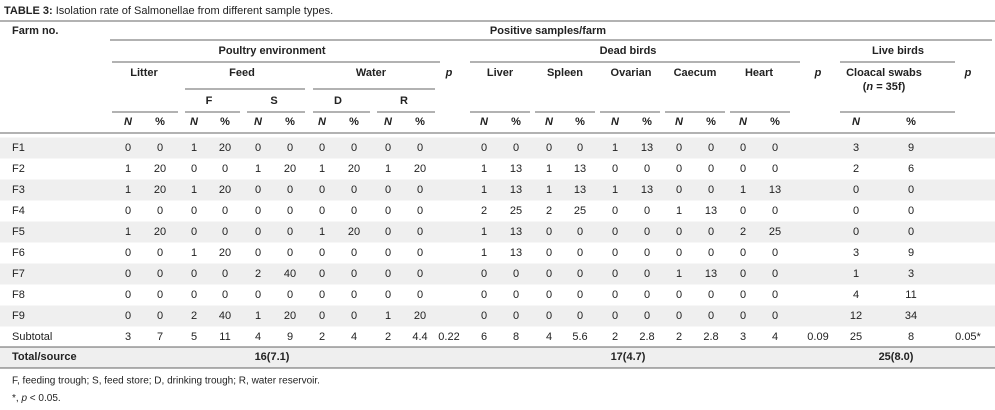 This screenshot has width=995, height=410. Describe the element at coordinates (44, 398) in the screenshot. I see `text-part: < 0.05.` at that location.